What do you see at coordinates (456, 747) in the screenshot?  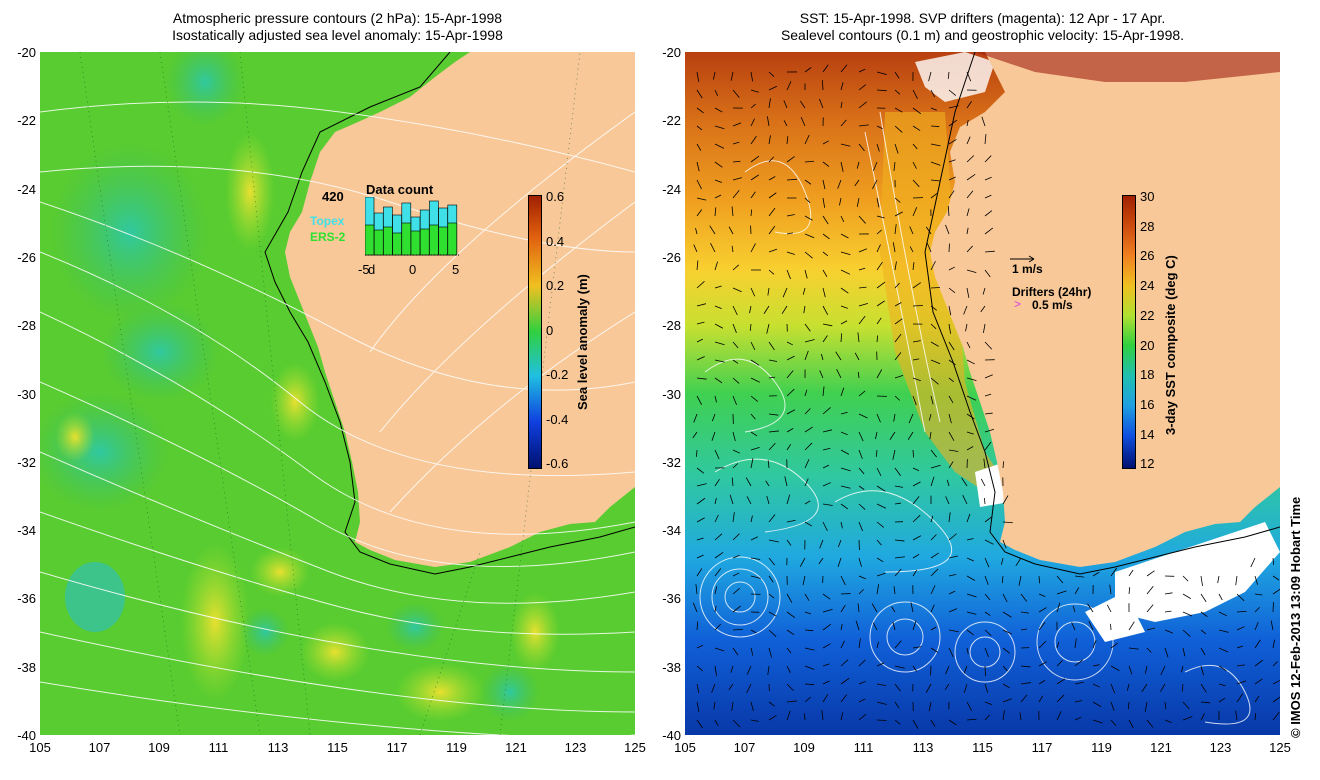 I see `x-tick-label: 119` at bounding box center [456, 747].